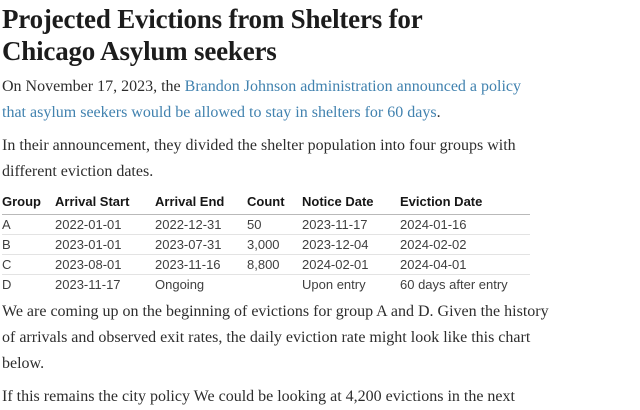  Describe the element at coordinates (454, 284) in the screenshot. I see `table-cell: 60 days after entry` at that location.